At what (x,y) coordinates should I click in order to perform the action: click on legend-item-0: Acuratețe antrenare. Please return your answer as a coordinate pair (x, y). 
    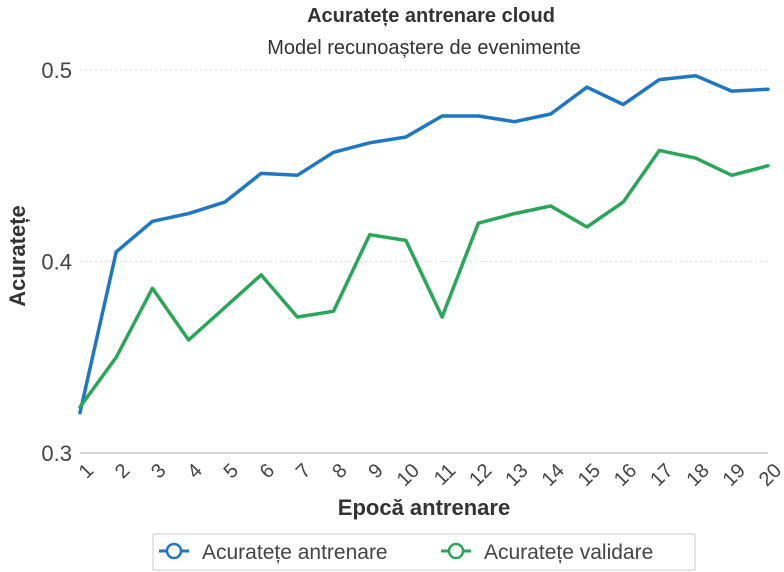
    Looking at the image, I should click on (273, 552).